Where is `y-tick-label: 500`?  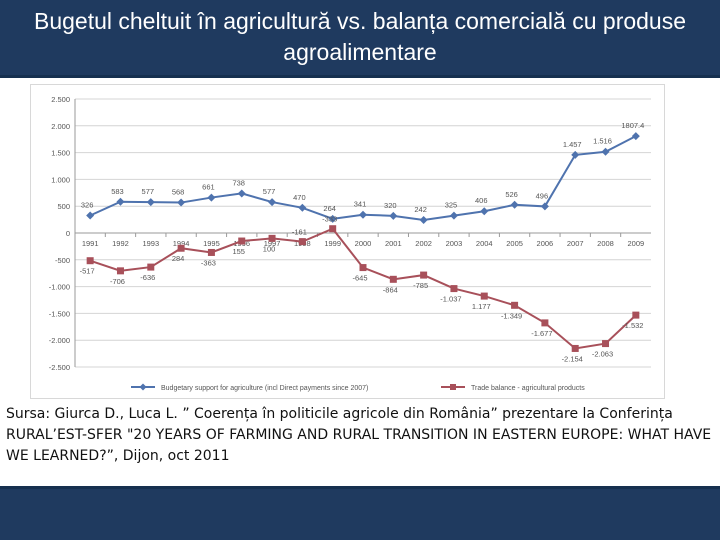
y-tick-label: 500 is located at coordinates (63, 206).